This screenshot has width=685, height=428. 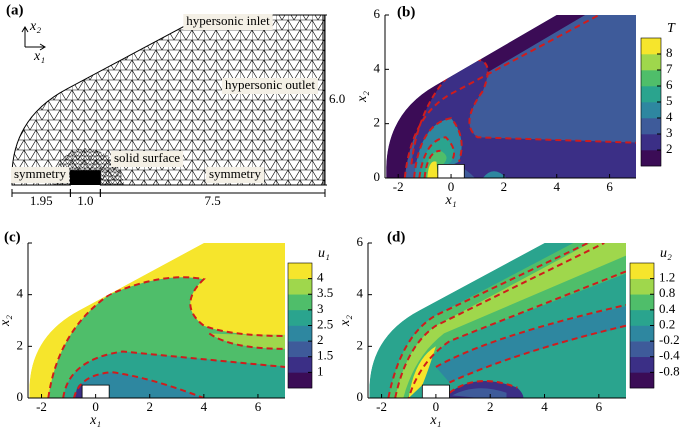 I want to click on panel-label: (b), so click(x=406, y=12).